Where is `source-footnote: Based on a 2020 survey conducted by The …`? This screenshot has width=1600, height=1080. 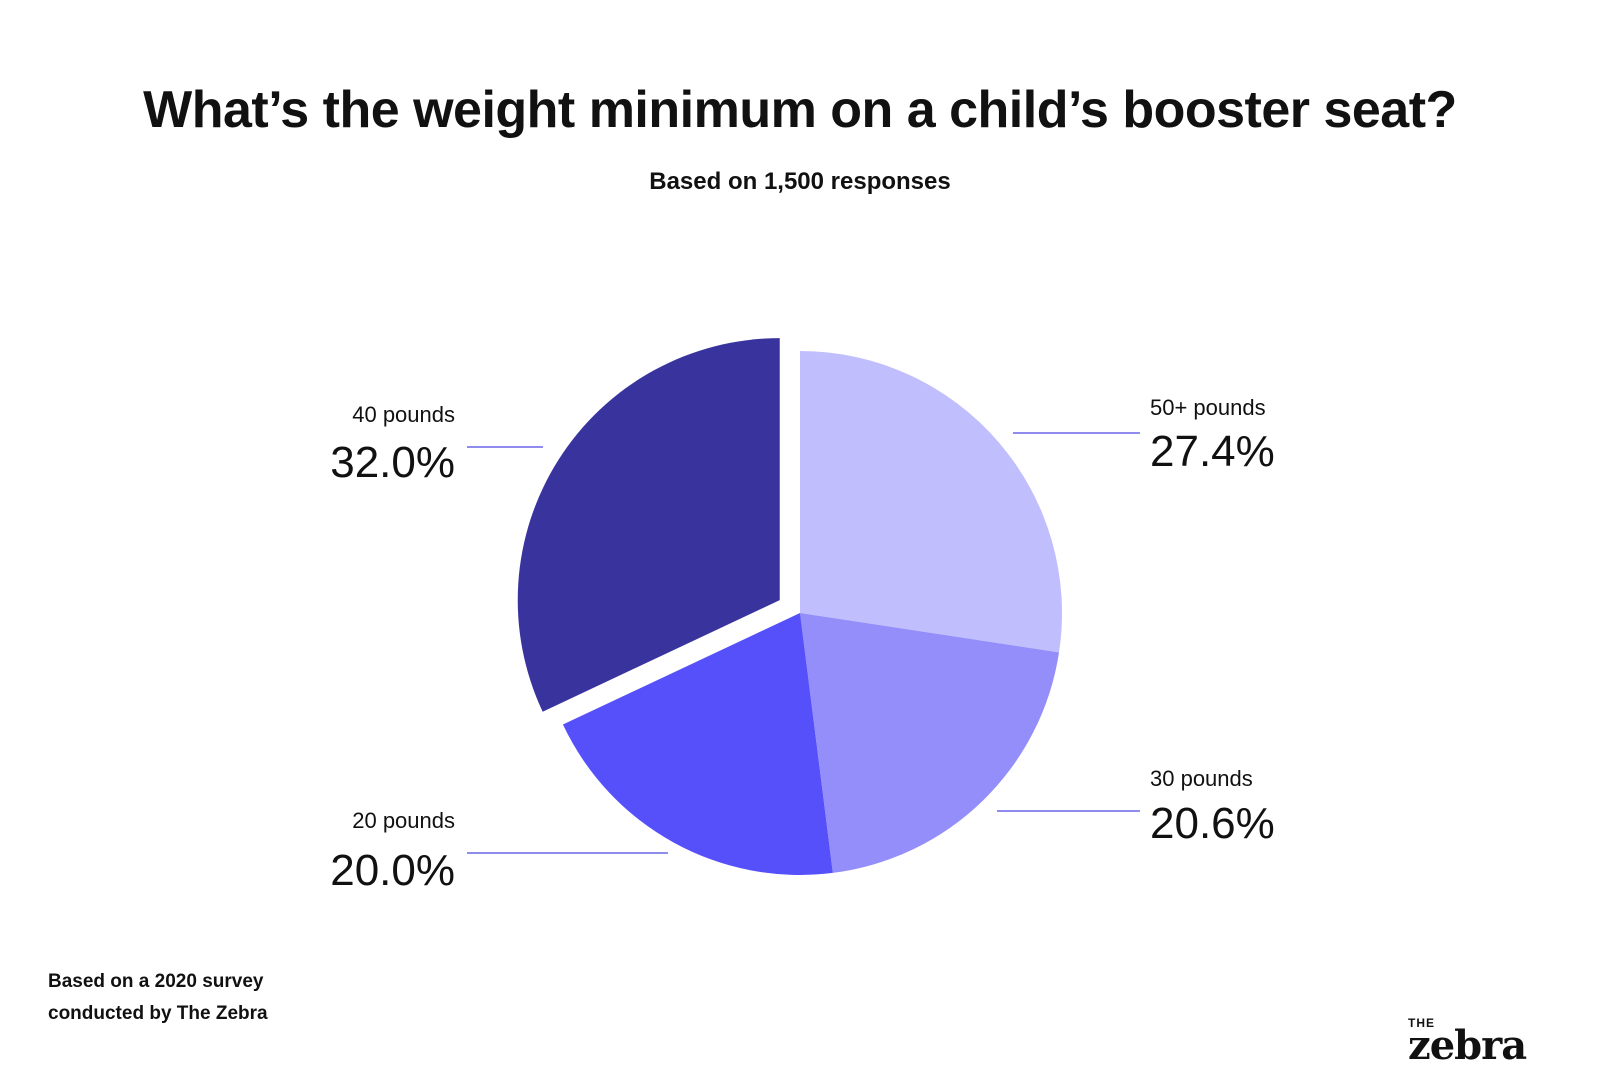 source-footnote: Based on a 2020 survey conducted by The … is located at coordinates (158, 998).